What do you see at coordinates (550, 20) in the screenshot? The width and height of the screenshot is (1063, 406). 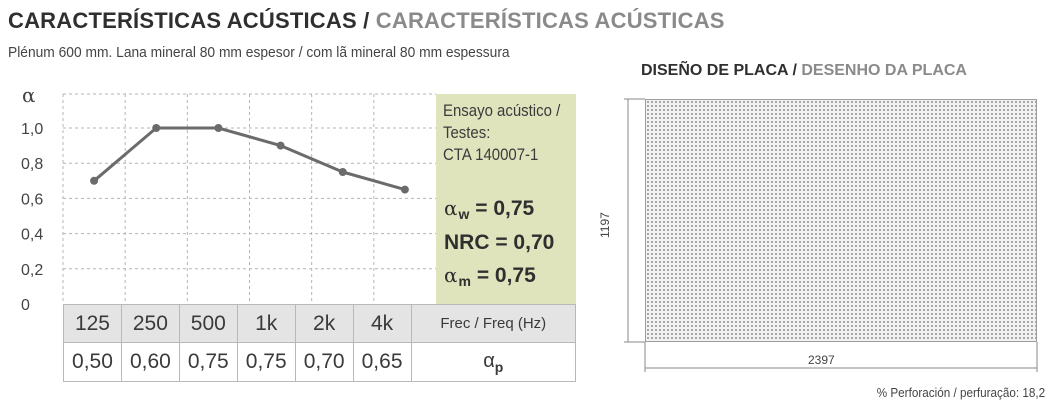 I see `title-pt: CARACTERÍSTICAS ACÚSTICAS` at bounding box center [550, 20].